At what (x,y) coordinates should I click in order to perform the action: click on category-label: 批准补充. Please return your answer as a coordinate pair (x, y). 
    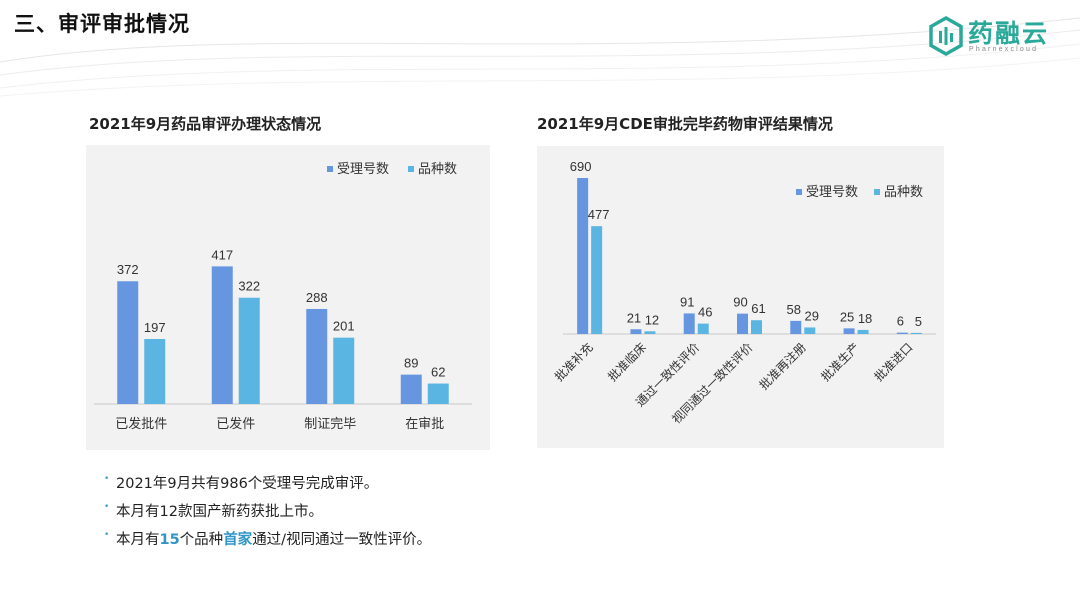
    Looking at the image, I should click on (573, 362).